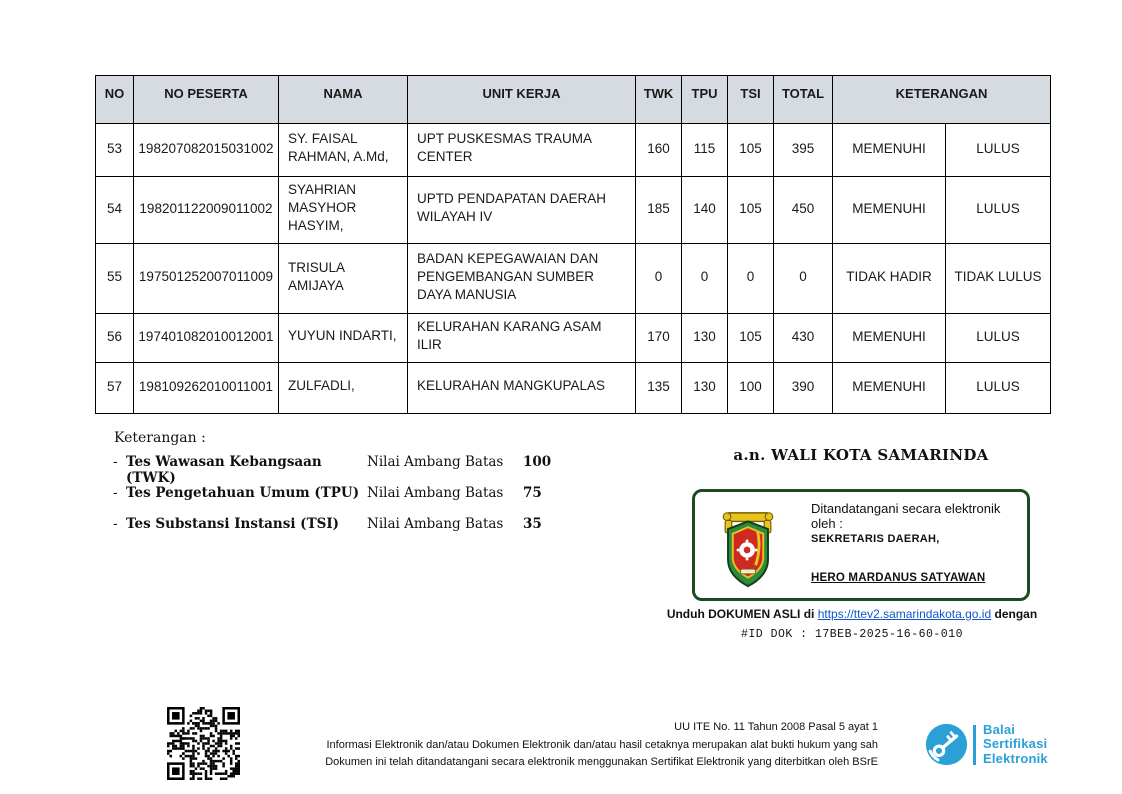  What do you see at coordinates (658, 278) in the screenshot?
I see `cell-twk: 0` at bounding box center [658, 278].